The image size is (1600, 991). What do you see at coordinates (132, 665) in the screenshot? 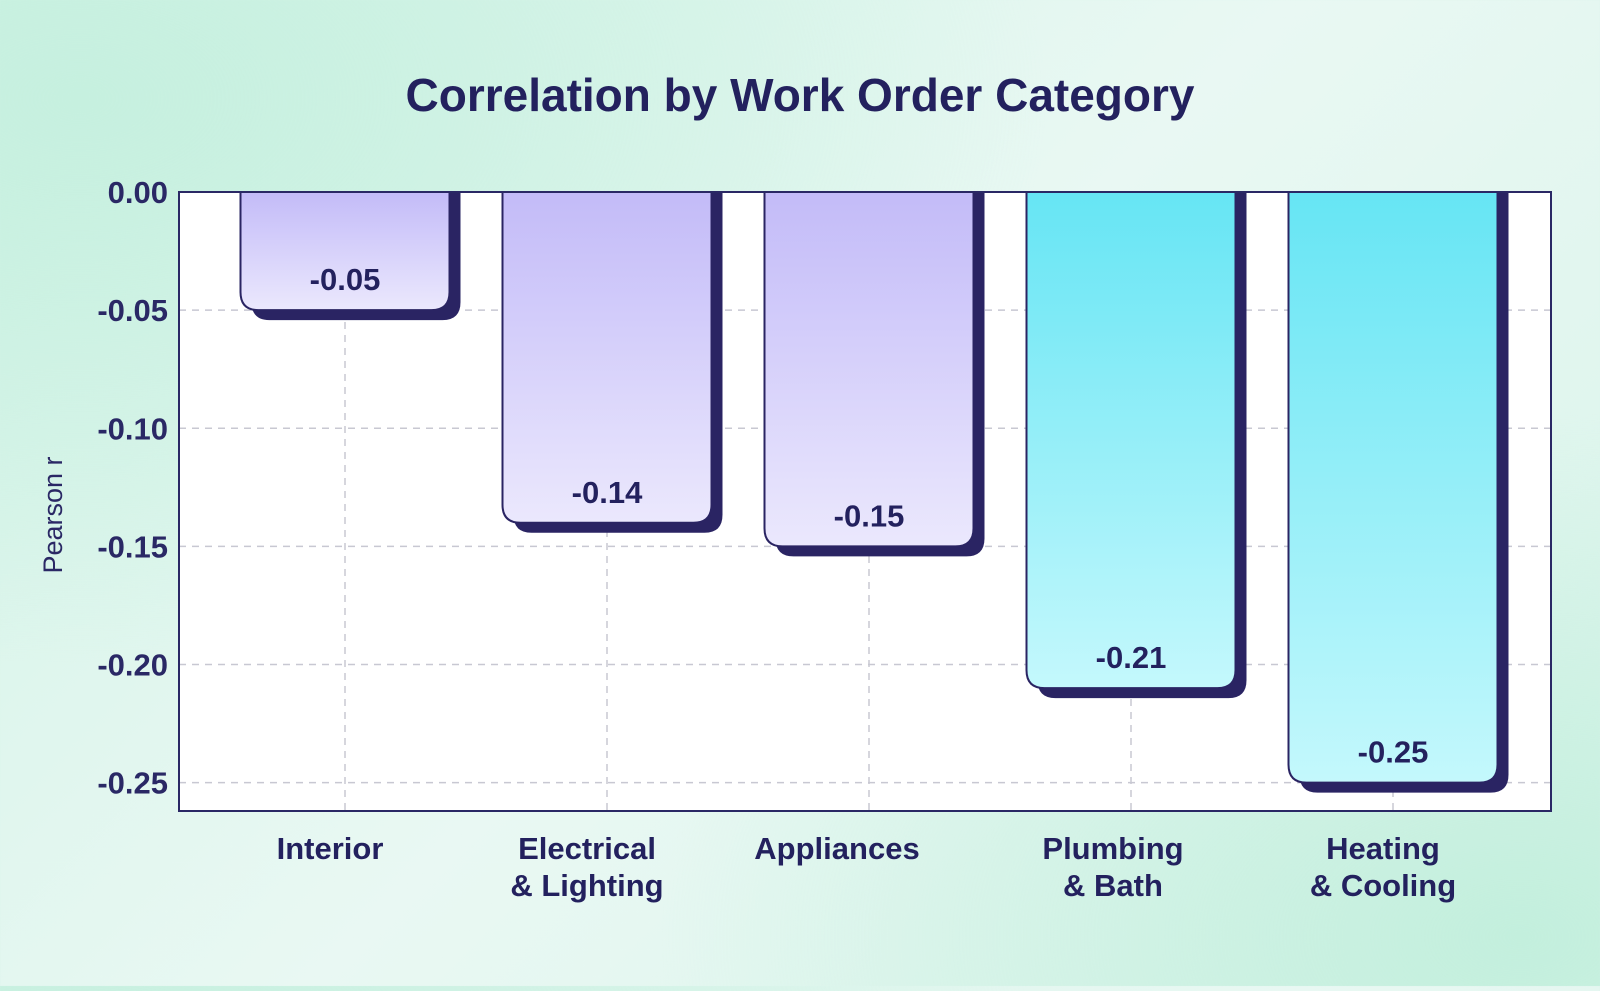
I see `y-tick-label-4: -0.20` at bounding box center [132, 665].